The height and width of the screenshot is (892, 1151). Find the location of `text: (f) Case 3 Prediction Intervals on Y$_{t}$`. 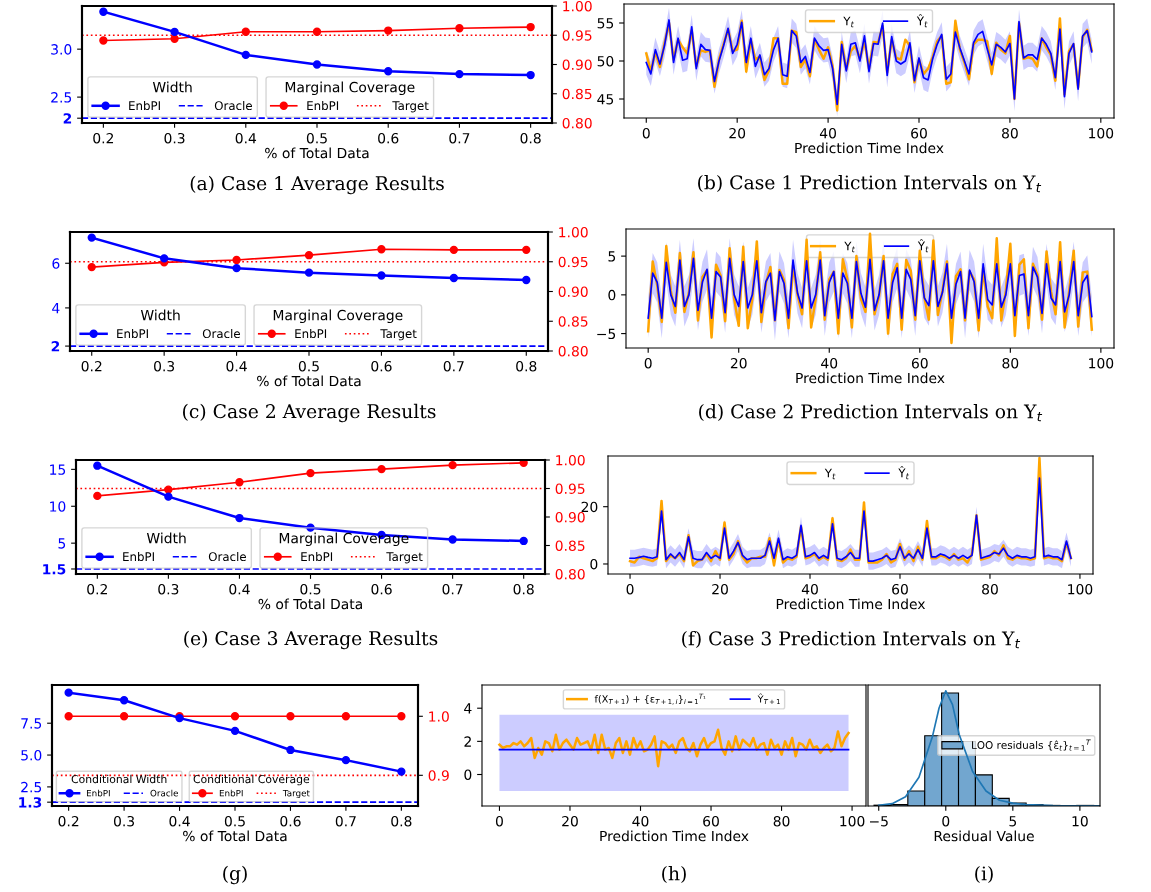

text: (f) Case 3 Prediction Intervals on Y$_{t}$ is located at coordinates (851, 639).